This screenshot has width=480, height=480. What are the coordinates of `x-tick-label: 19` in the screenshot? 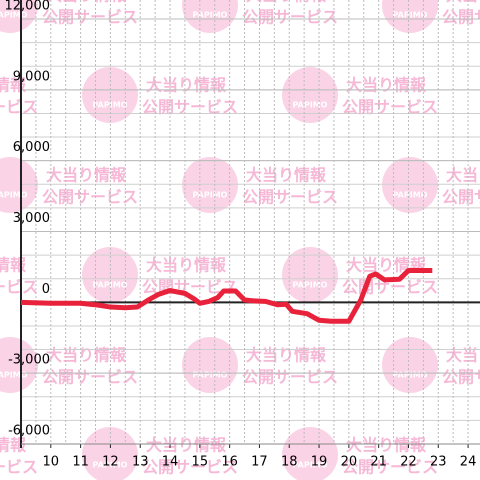 It's located at (319, 462).